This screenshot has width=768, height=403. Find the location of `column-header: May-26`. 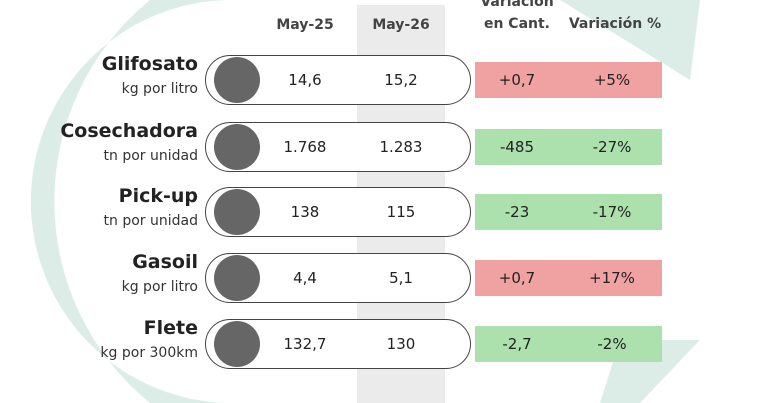

column-header: May-26 is located at coordinates (401, 25).